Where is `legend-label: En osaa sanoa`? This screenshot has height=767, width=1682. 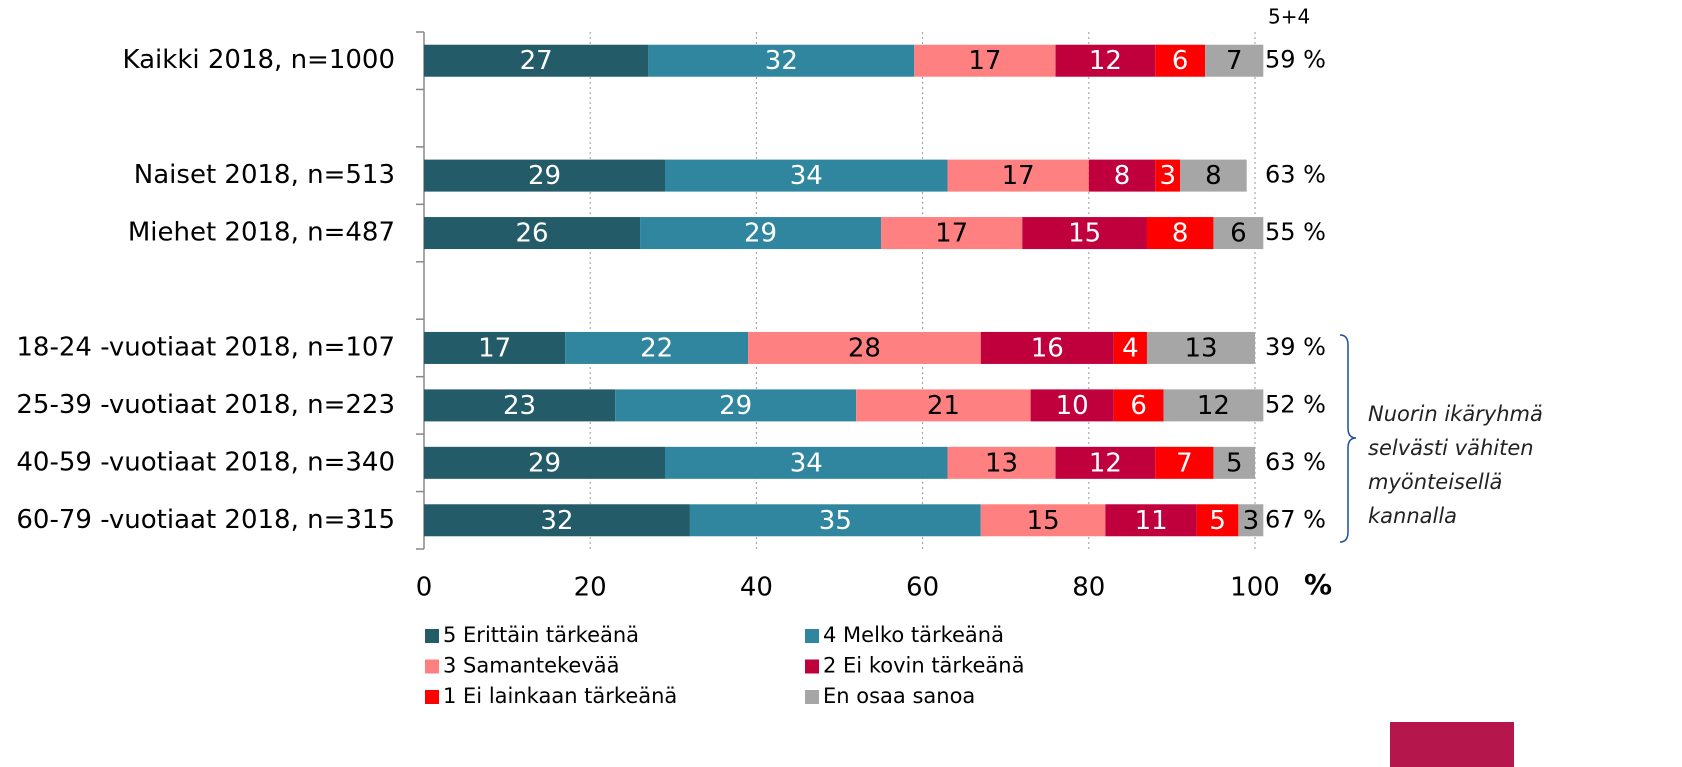 legend-label: En osaa sanoa is located at coordinates (899, 696).